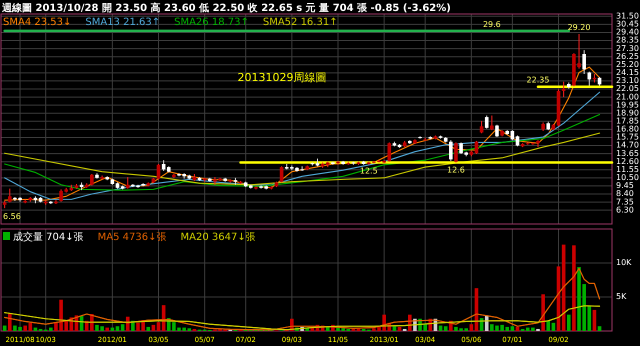 This screenshot has width=640, height=346. What do you see at coordinates (627, 169) in the screenshot?
I see `y-tick-label: 11.55` at bounding box center [627, 169].